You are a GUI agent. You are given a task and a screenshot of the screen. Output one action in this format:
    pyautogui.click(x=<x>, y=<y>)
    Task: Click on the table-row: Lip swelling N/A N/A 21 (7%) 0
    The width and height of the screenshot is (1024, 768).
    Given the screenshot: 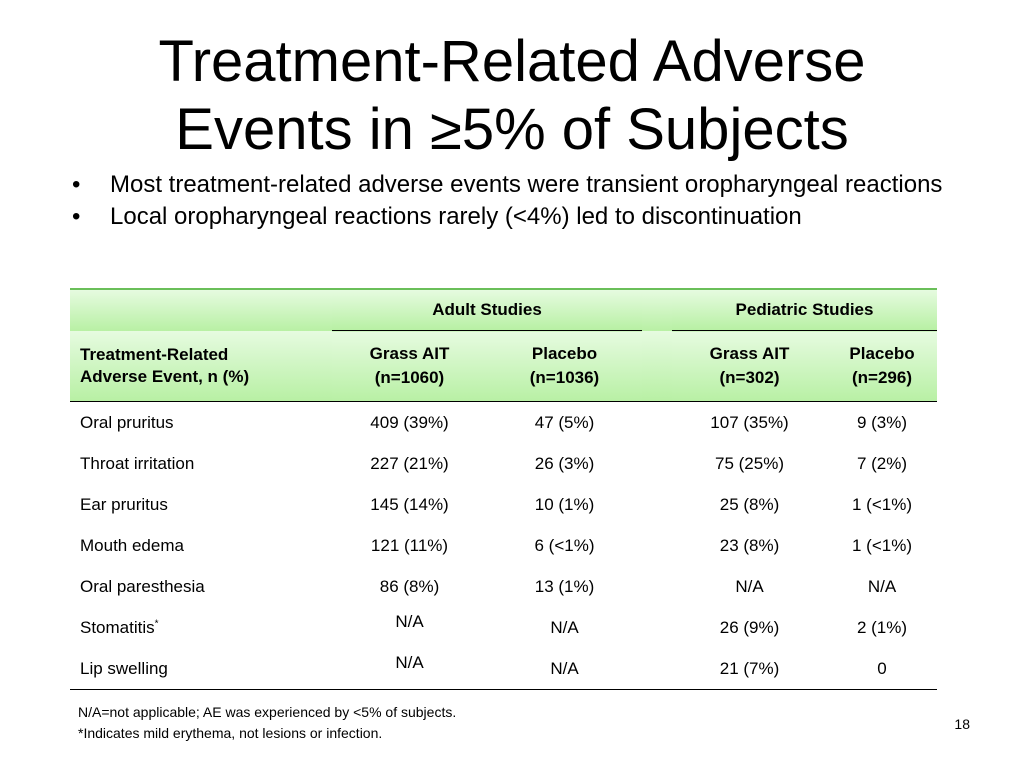 What is the action you would take?
    pyautogui.click(x=503, y=669)
    